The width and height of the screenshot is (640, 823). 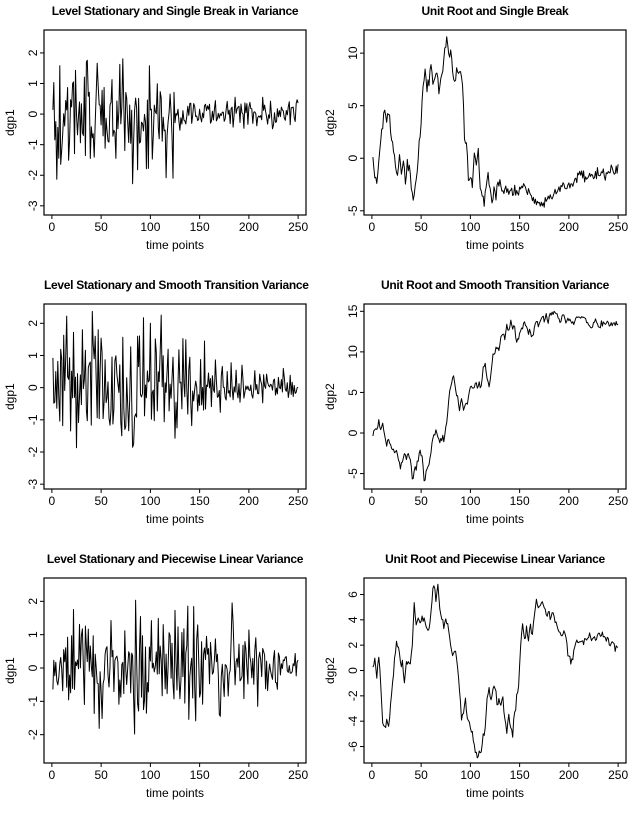 What do you see at coordinates (495, 559) in the screenshot?
I see `plot-title: Unit Root and Piecewise Linear Variance` at bounding box center [495, 559].